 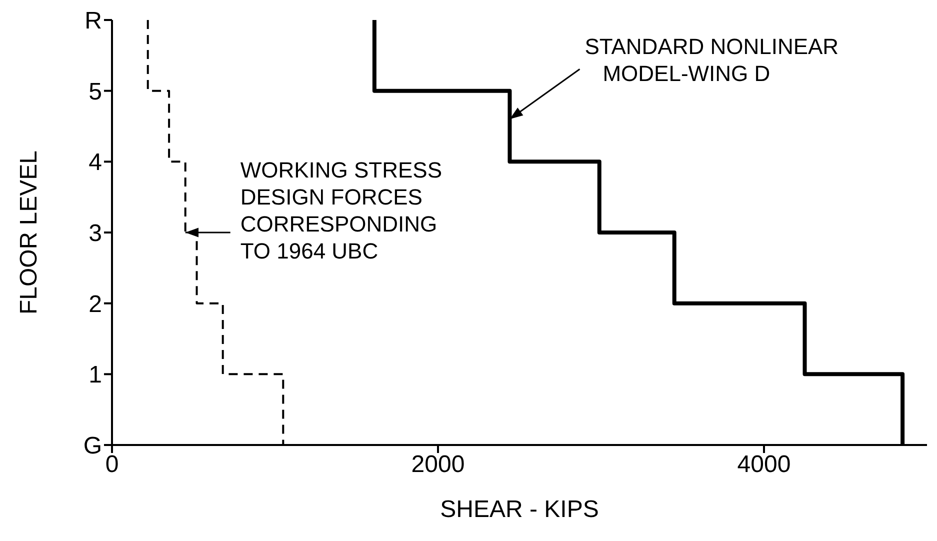 I want to click on y-tick-label: R, so click(x=93, y=21).